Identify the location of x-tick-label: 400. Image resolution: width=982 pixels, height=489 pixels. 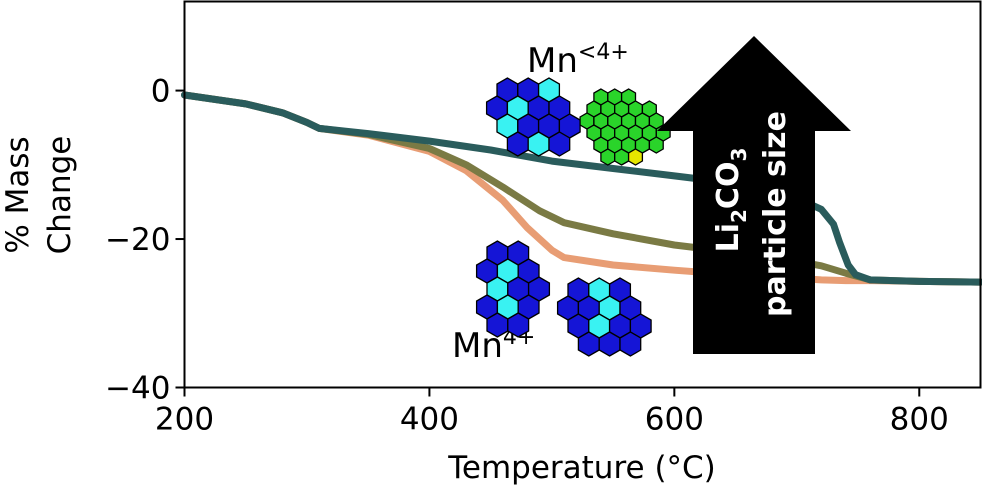
(429, 420).